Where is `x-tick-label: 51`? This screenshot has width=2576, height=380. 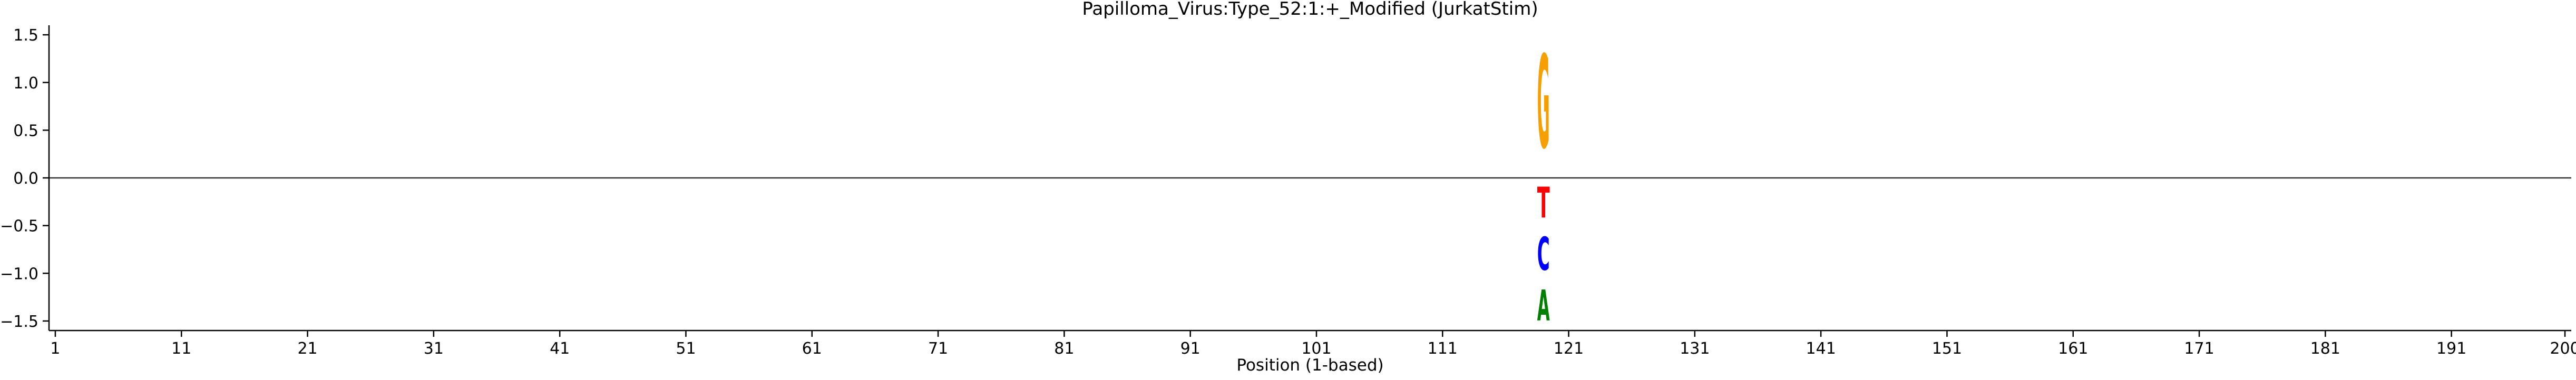
x-tick-label: 51 is located at coordinates (686, 348).